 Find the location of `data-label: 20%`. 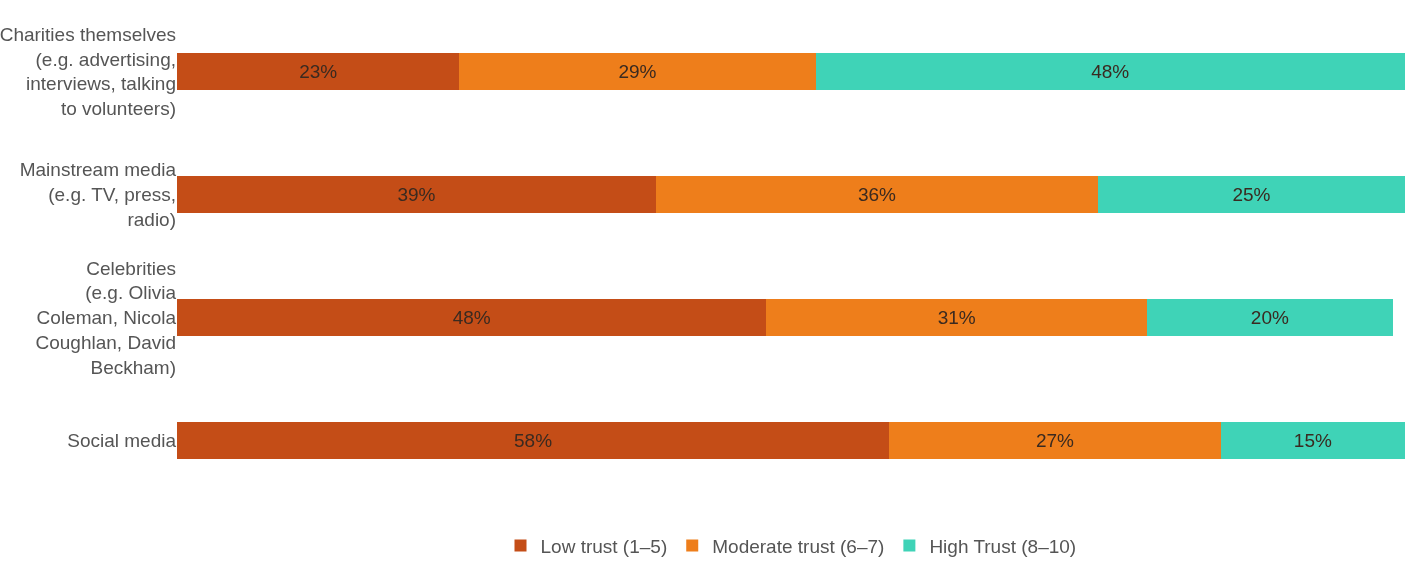

data-label: 20% is located at coordinates (1269, 317).